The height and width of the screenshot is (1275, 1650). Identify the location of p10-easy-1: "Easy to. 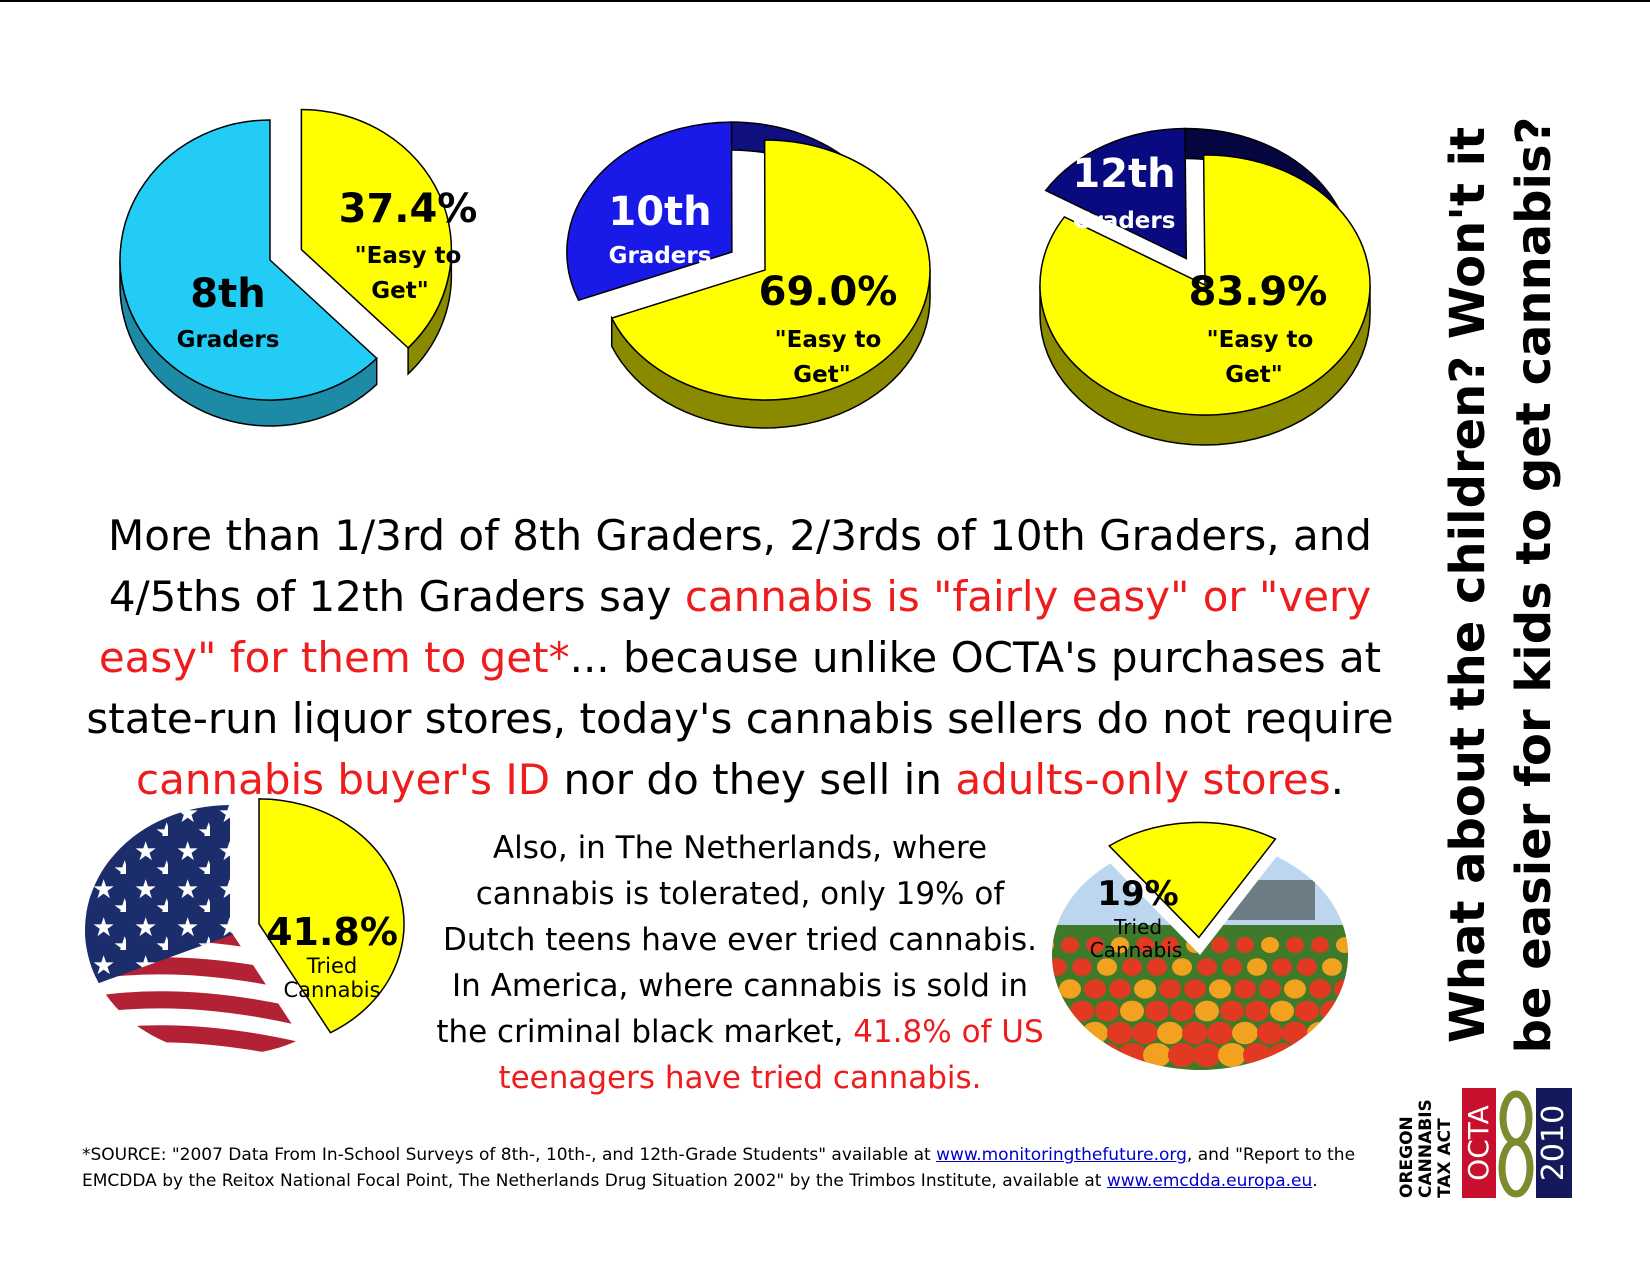
(828, 340).